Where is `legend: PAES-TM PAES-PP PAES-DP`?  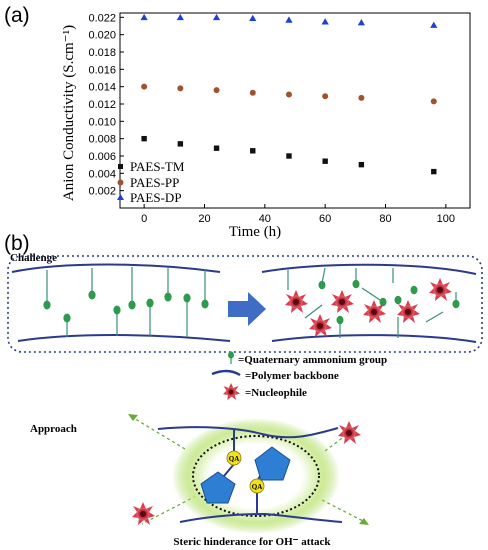
legend: PAES-TM PAES-PP PAES-DP is located at coordinates (151, 182).